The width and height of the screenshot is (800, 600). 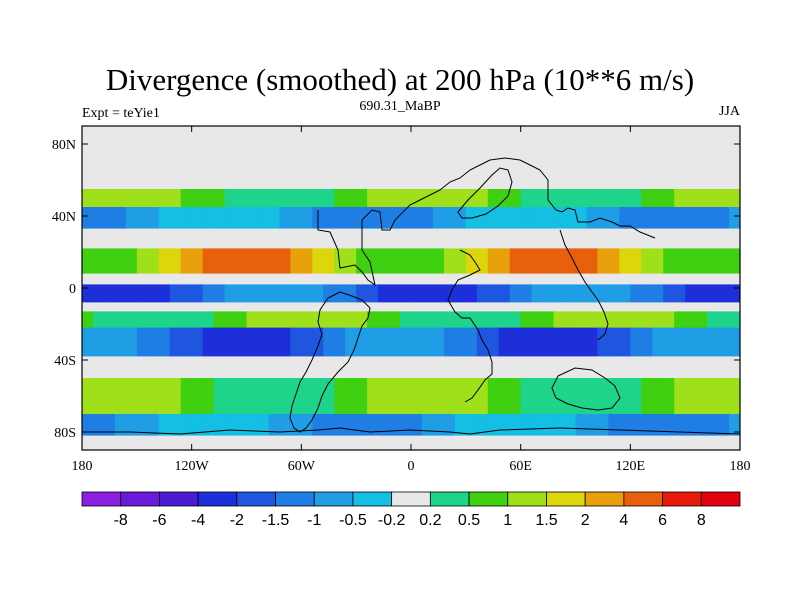 I want to click on x-tick-label: 120E, so click(x=631, y=466).